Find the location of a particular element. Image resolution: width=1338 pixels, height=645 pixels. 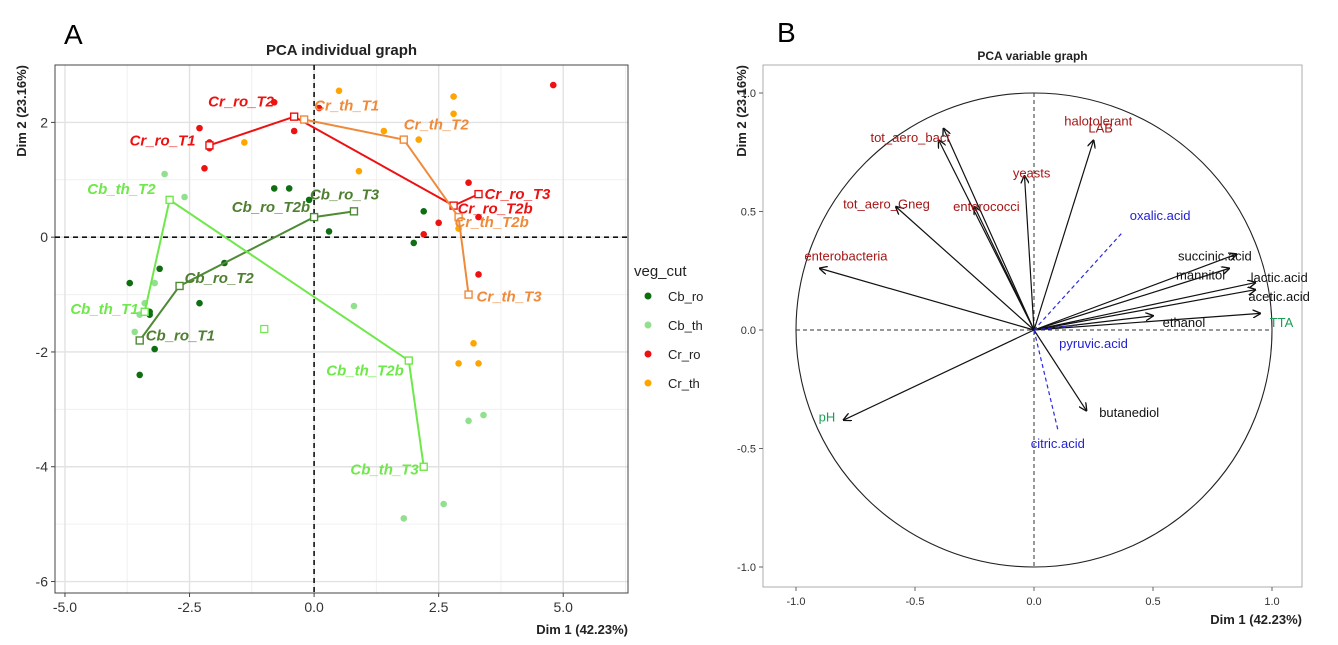

x-tick-label: 5.0 is located at coordinates (563, 607).